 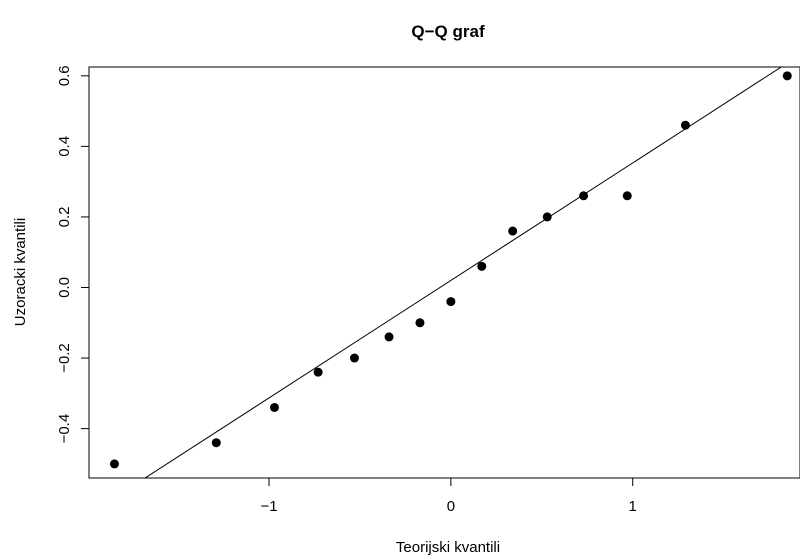 What do you see at coordinates (20, 272) in the screenshot?
I see `y-axis-label: Uzoracki kvantili` at bounding box center [20, 272].